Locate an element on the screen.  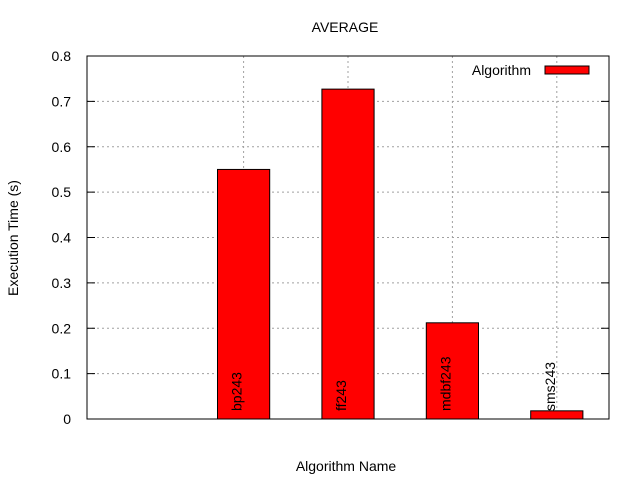
bar-sms243 is located at coordinates (557, 415).